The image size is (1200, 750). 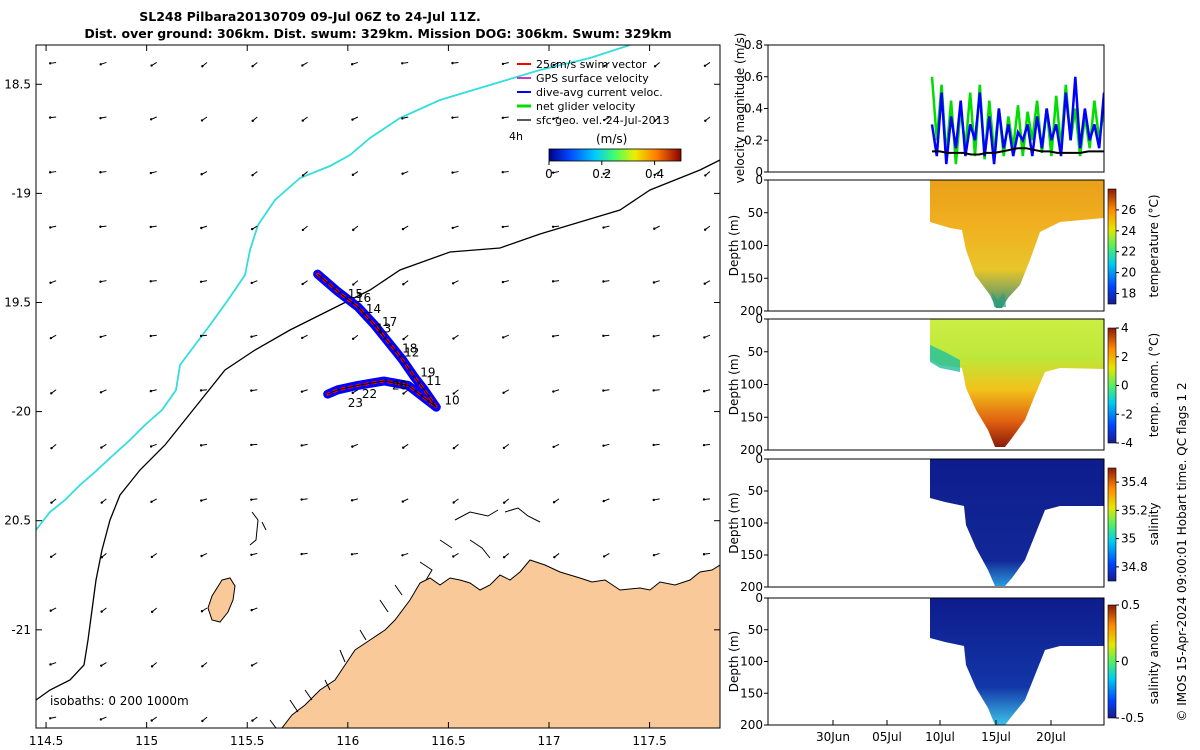 What do you see at coordinates (1130, 661) in the screenshot?
I see `salinity-anomaly-cbar-ticks: -0.5 0 0.5` at bounding box center [1130, 661].